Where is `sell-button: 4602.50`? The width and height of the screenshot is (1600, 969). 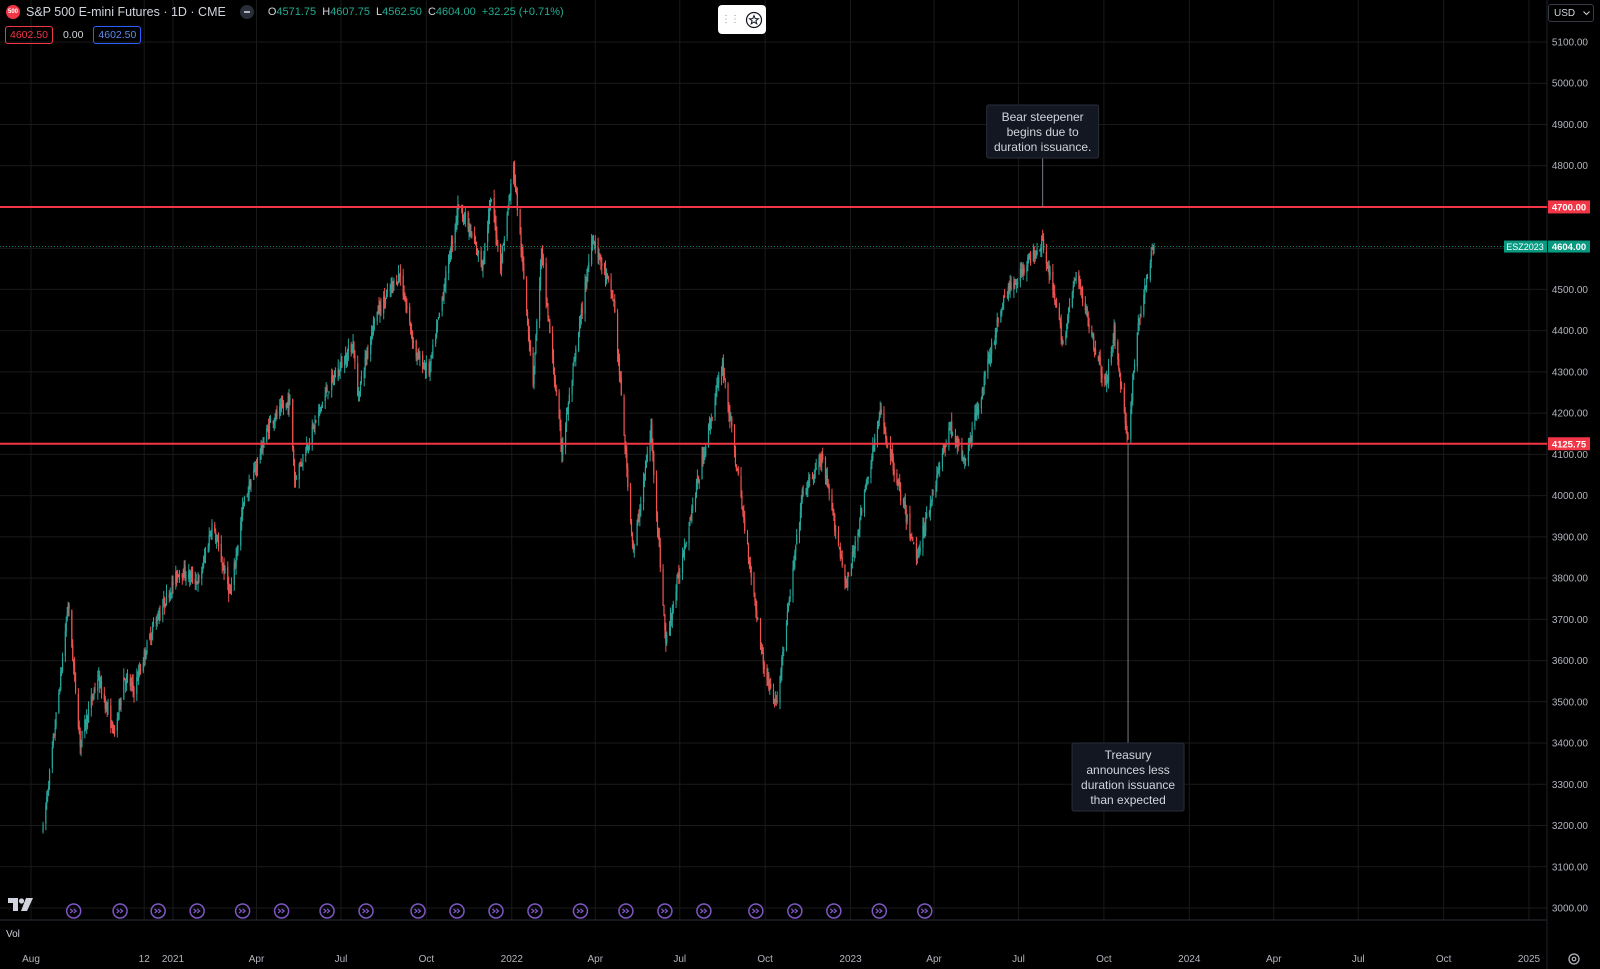
sell-button: 4602.50 is located at coordinates (29, 35).